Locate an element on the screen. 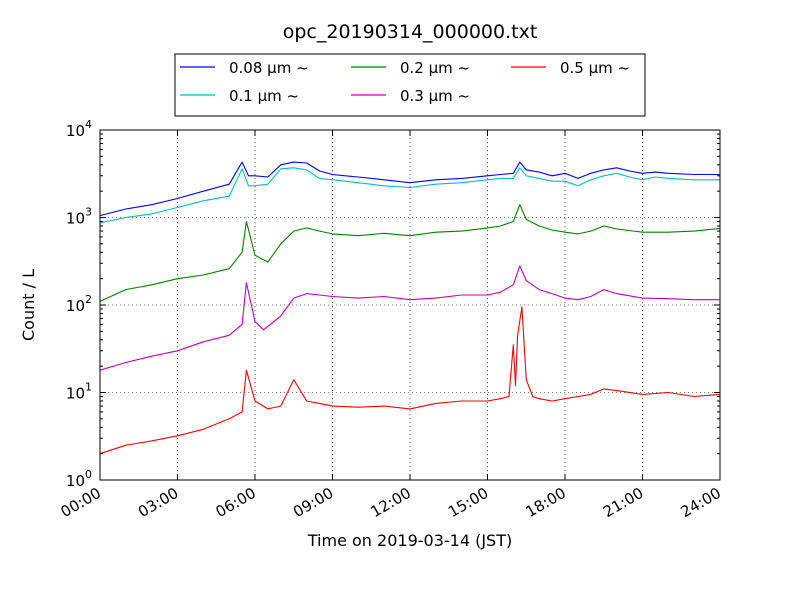 The height and width of the screenshot is (605, 800). x-tick-label: 03:00 is located at coordinates (158, 502).